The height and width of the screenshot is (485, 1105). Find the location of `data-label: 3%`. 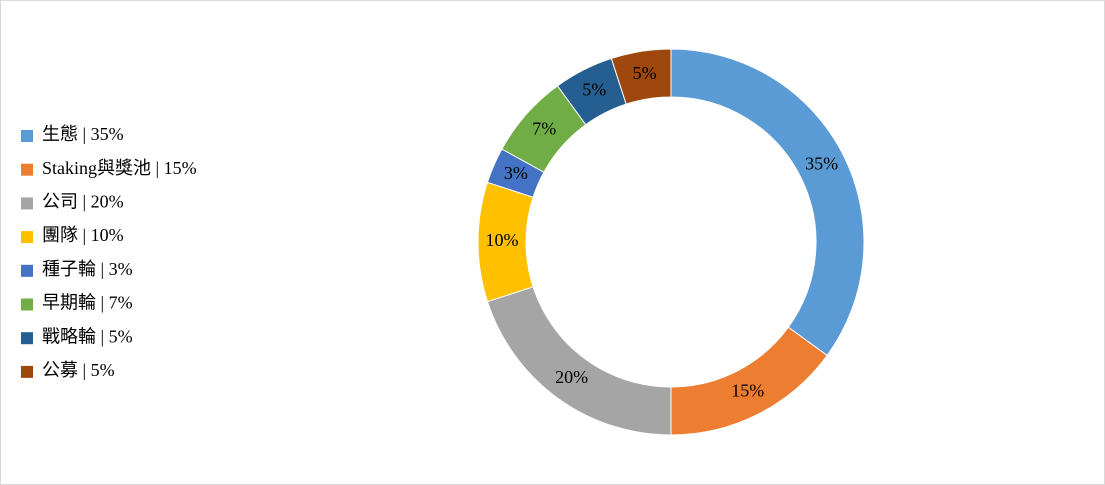

data-label: 3% is located at coordinates (516, 173).